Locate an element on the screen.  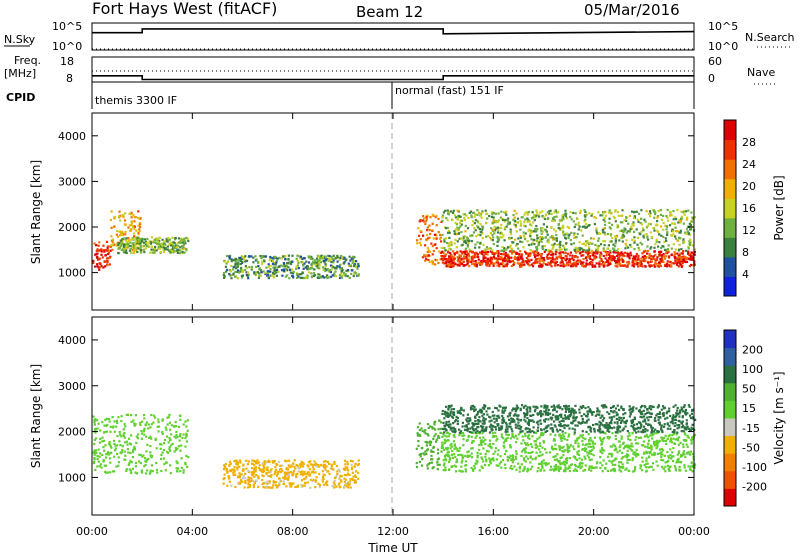
nsky-tick-top: 10^5 is located at coordinates (67, 26).